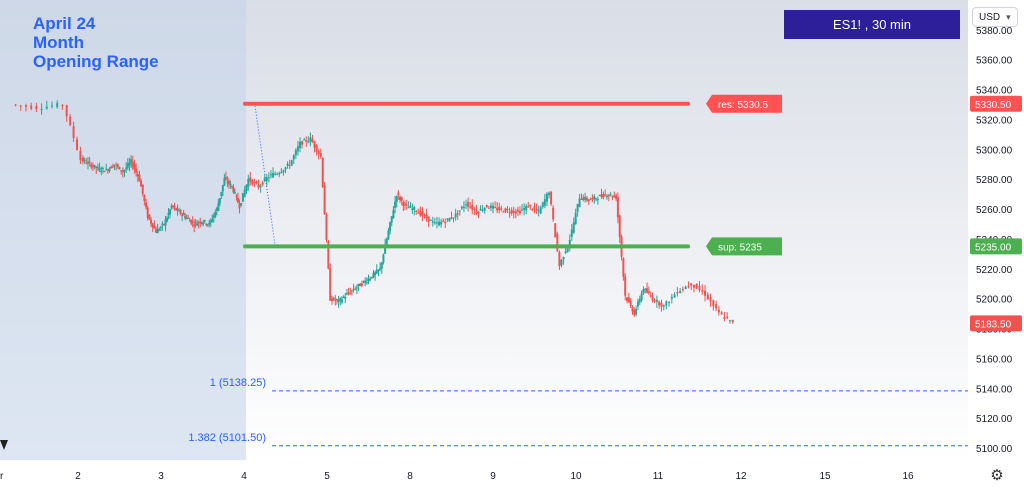  What do you see at coordinates (872, 24) in the screenshot?
I see `symbol-legend: ES1! , 30 min` at bounding box center [872, 24].